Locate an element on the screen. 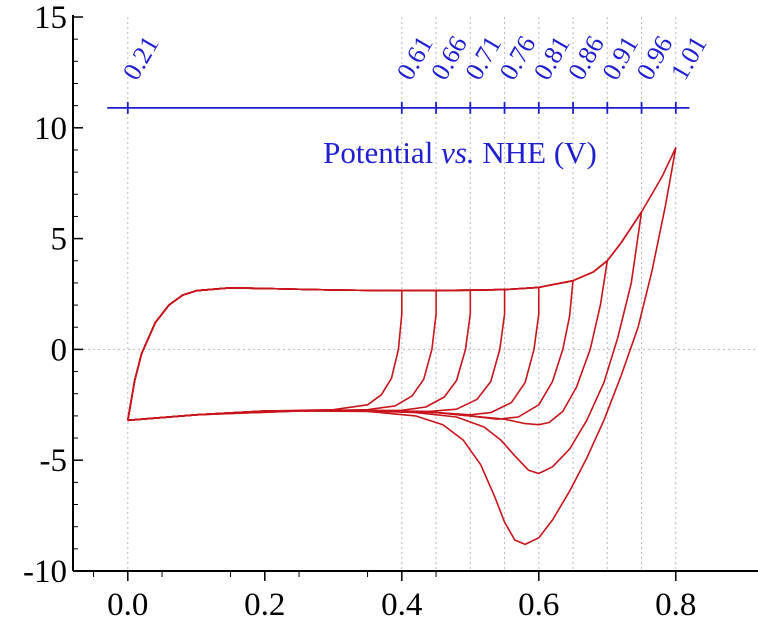 The image size is (758, 626). y-tick-label: -5 is located at coordinates (54, 461).